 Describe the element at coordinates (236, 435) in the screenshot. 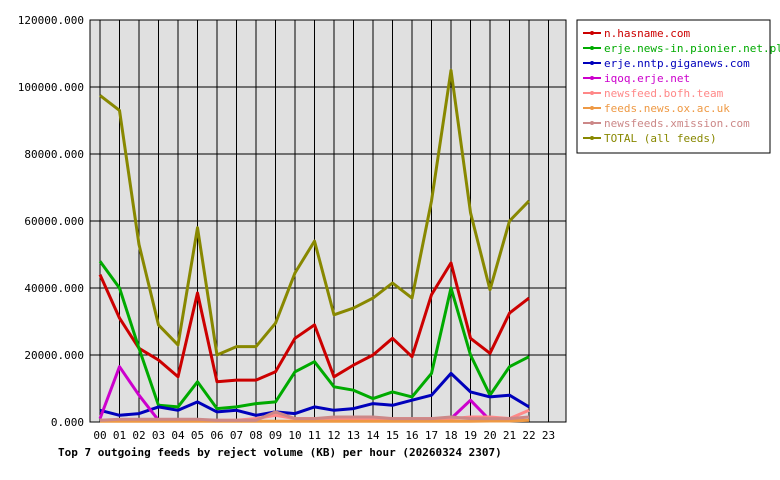

I see `x-tick-label: 07` at that location.